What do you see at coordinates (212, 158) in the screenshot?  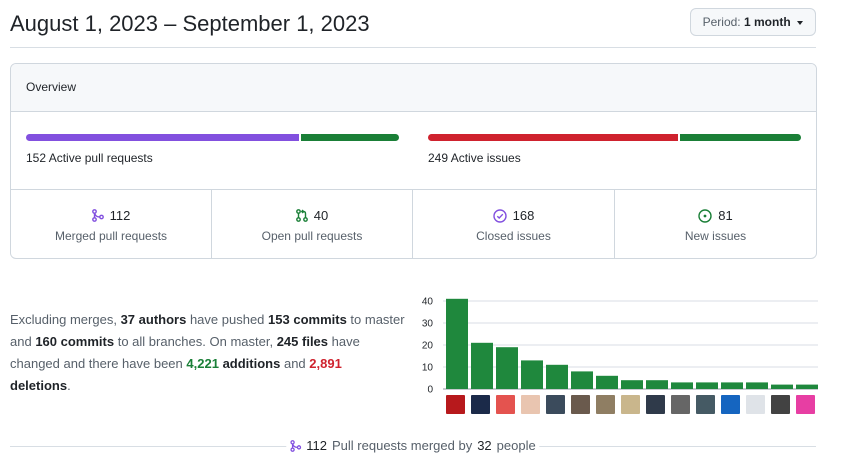 I see `active-pull-requests-caption: 152 Active pull requests` at bounding box center [212, 158].